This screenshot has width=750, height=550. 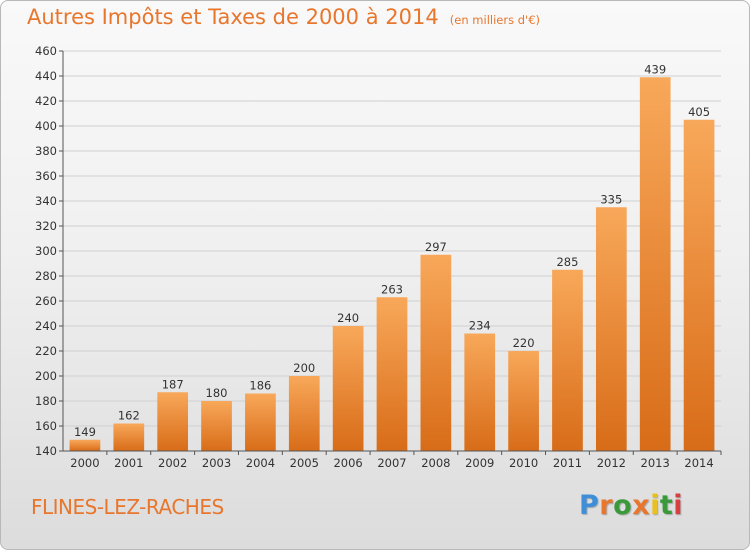 What do you see at coordinates (347, 463) in the screenshot?
I see `x-tick-label: 2006` at bounding box center [347, 463].